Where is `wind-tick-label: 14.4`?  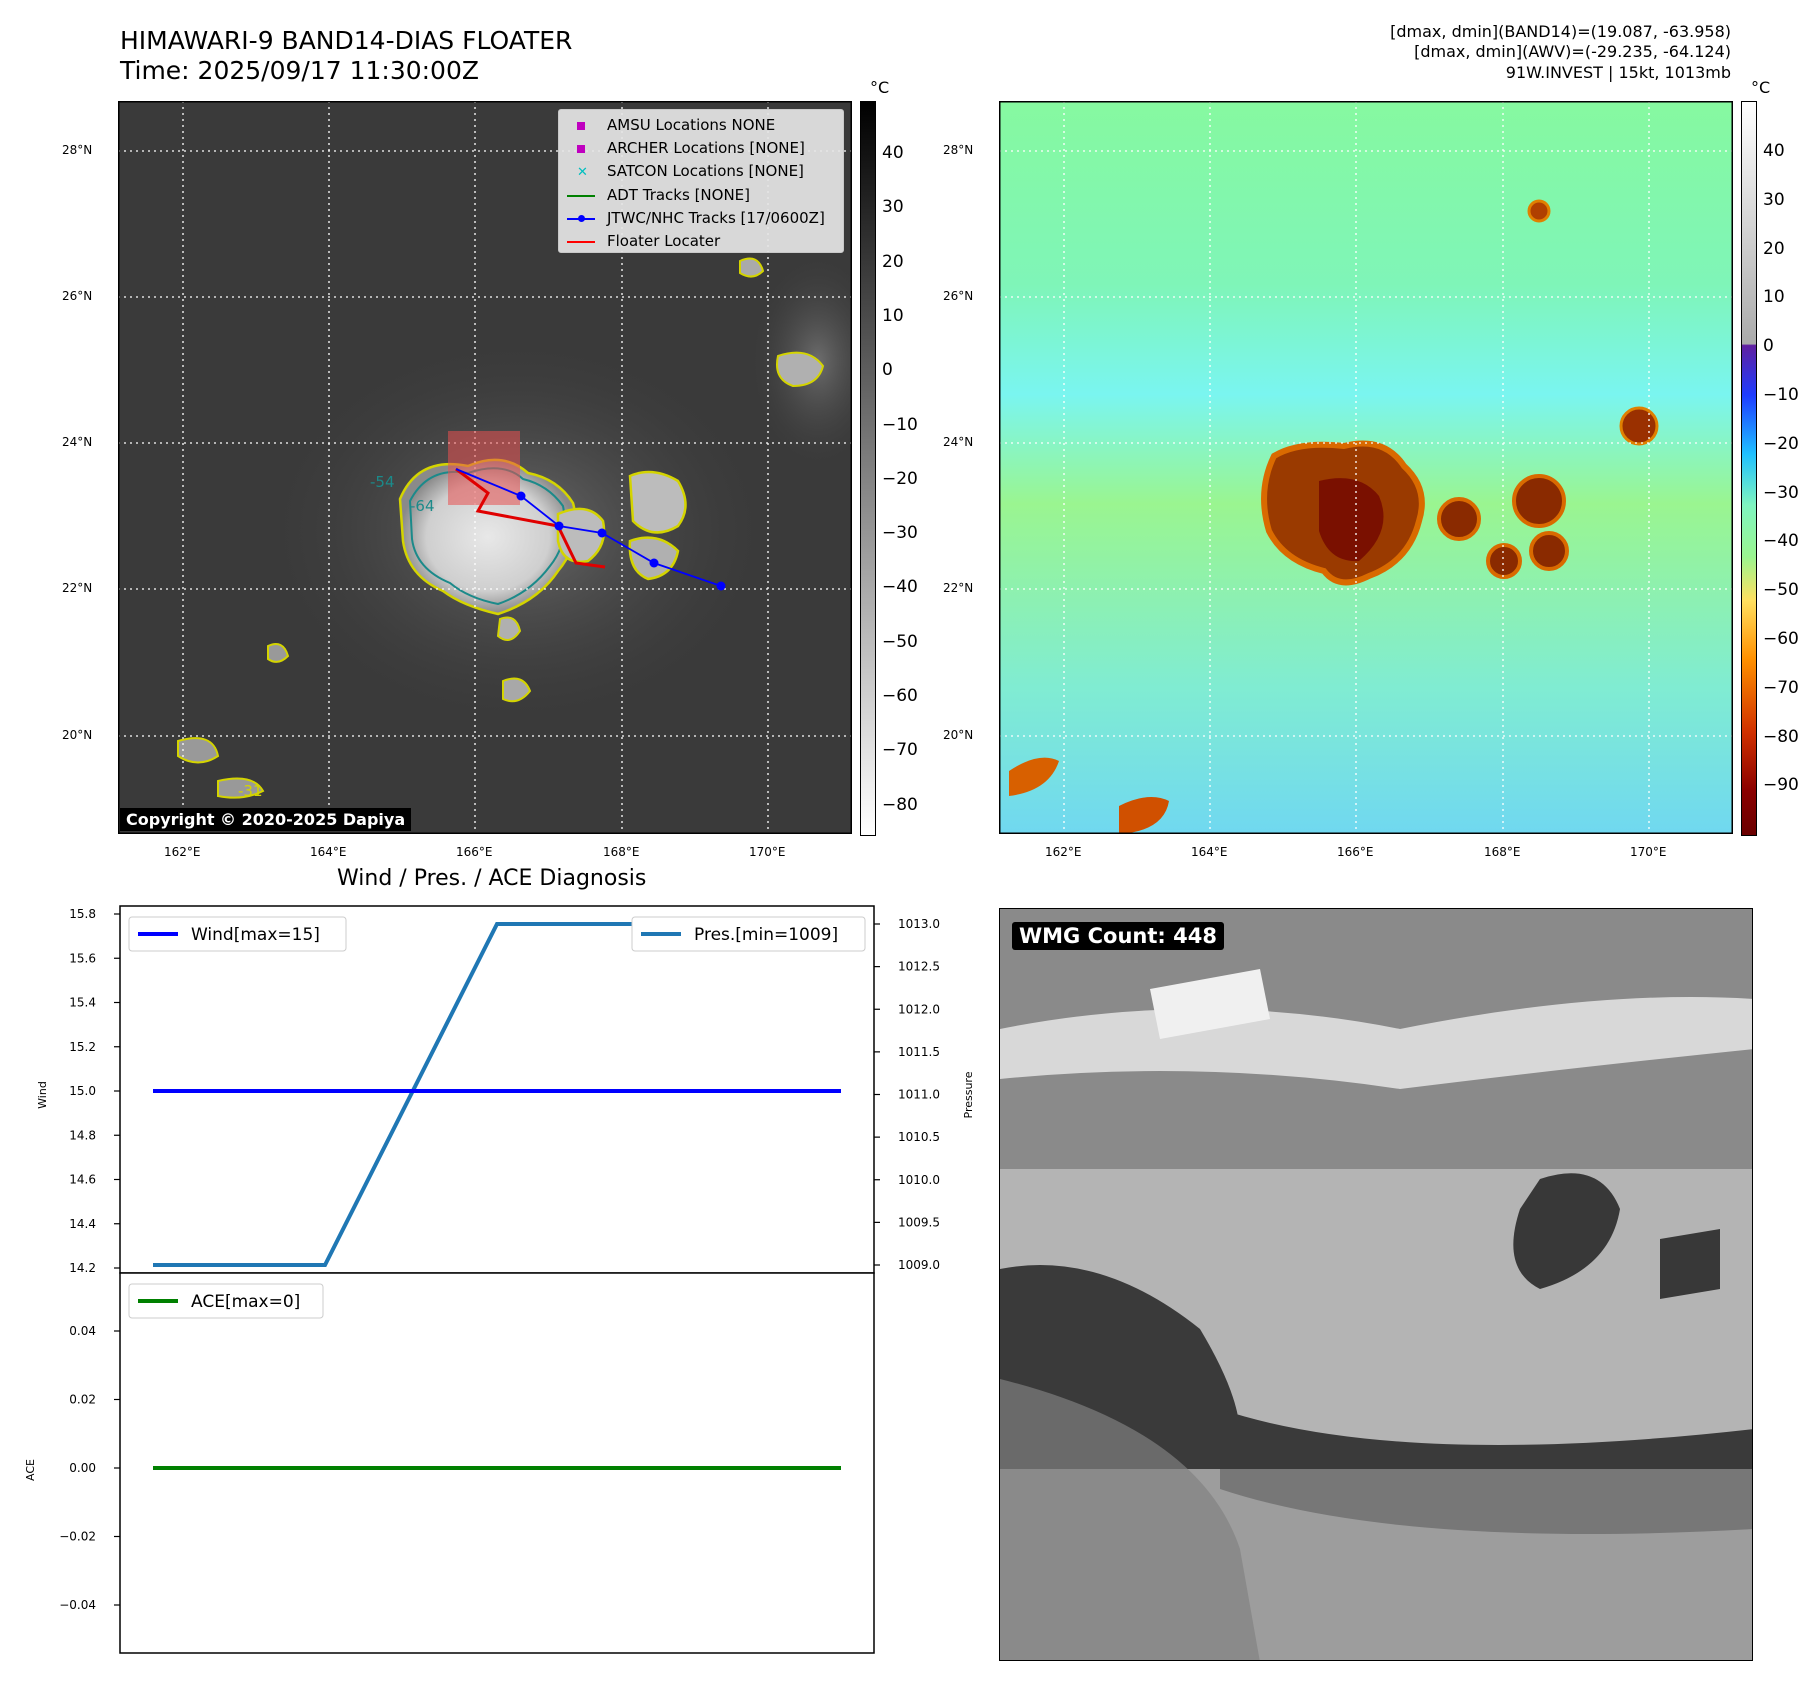
wind-tick-label: 14.4 is located at coordinates (82, 1224).